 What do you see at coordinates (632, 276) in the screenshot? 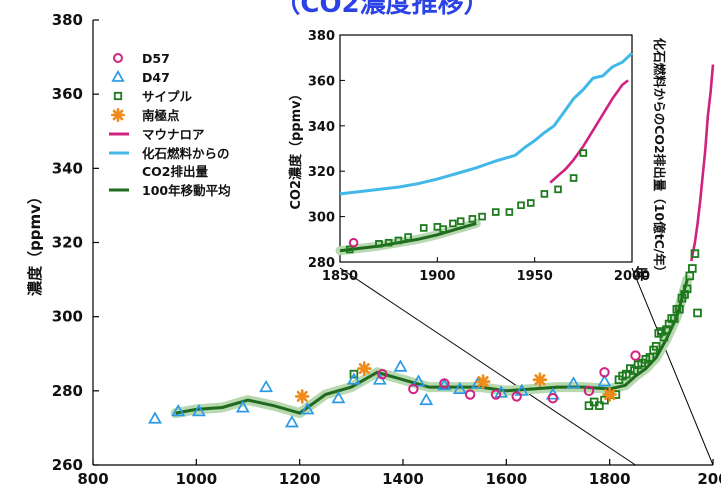
I see `inset-x-tick-label: 2000` at bounding box center [632, 276].